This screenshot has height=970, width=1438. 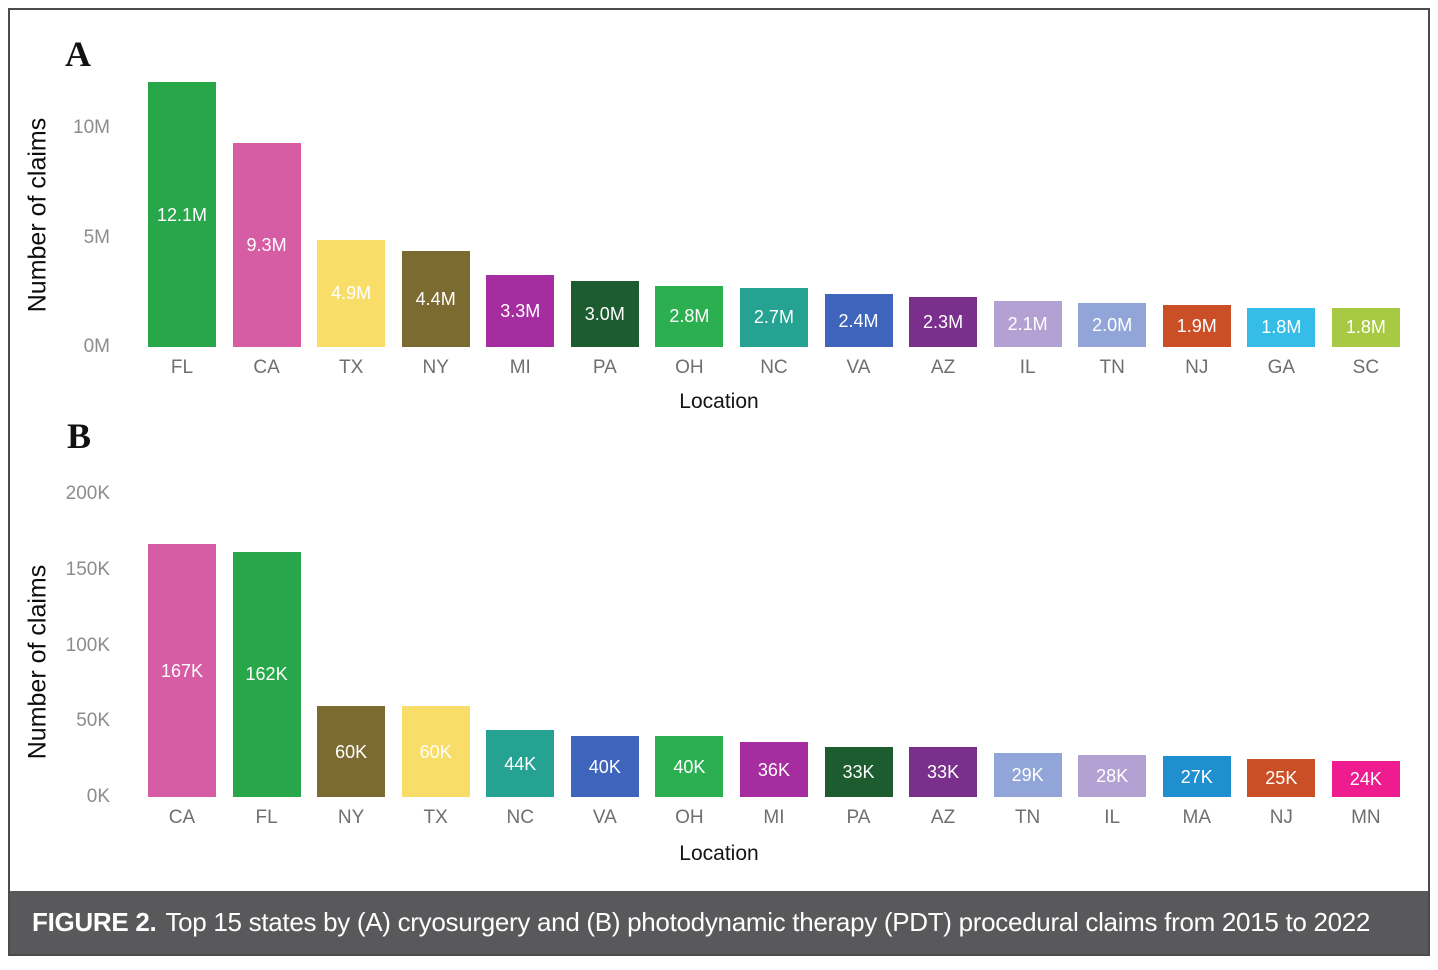 I want to click on bar-slot: 2.7M NC, so click(x=773, y=227).